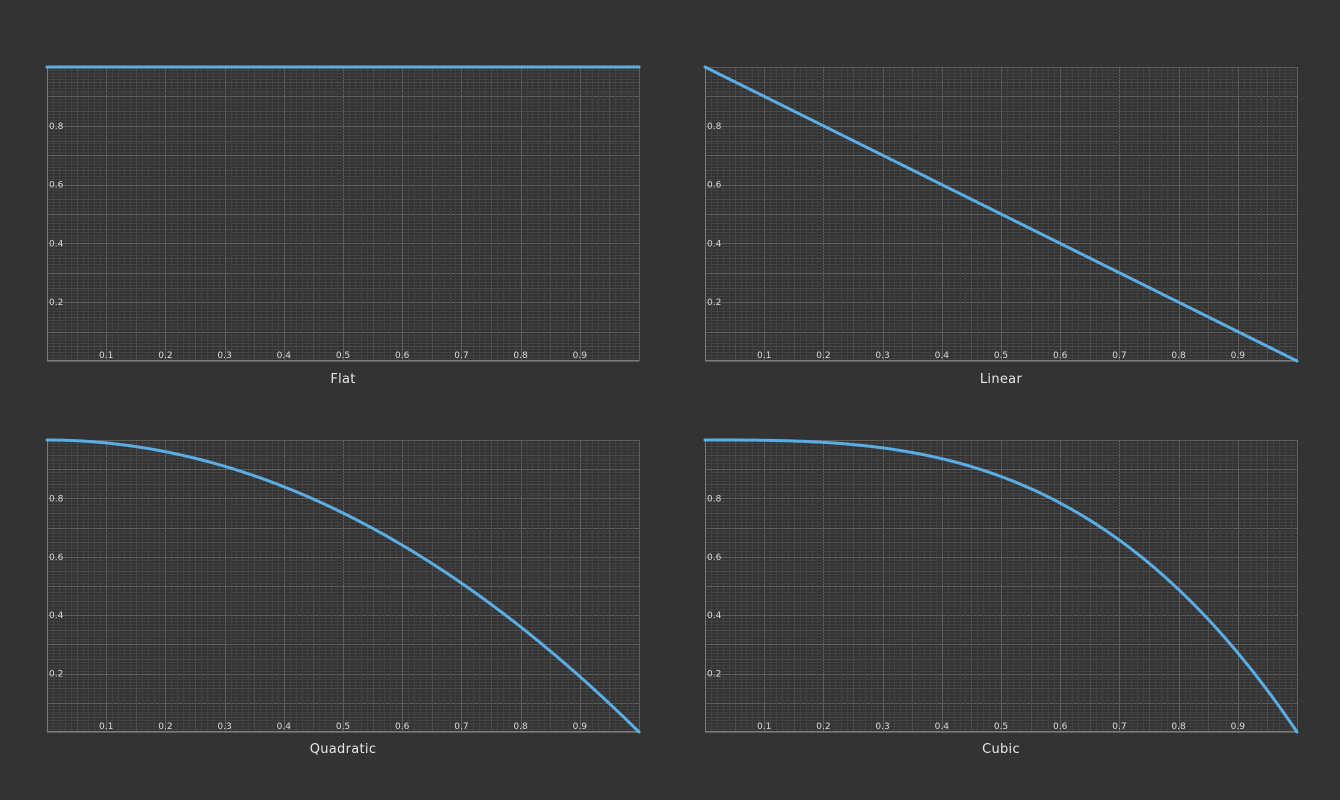 This screenshot has height=800, width=1340. I want to click on chart-caption: Flat, so click(343, 379).